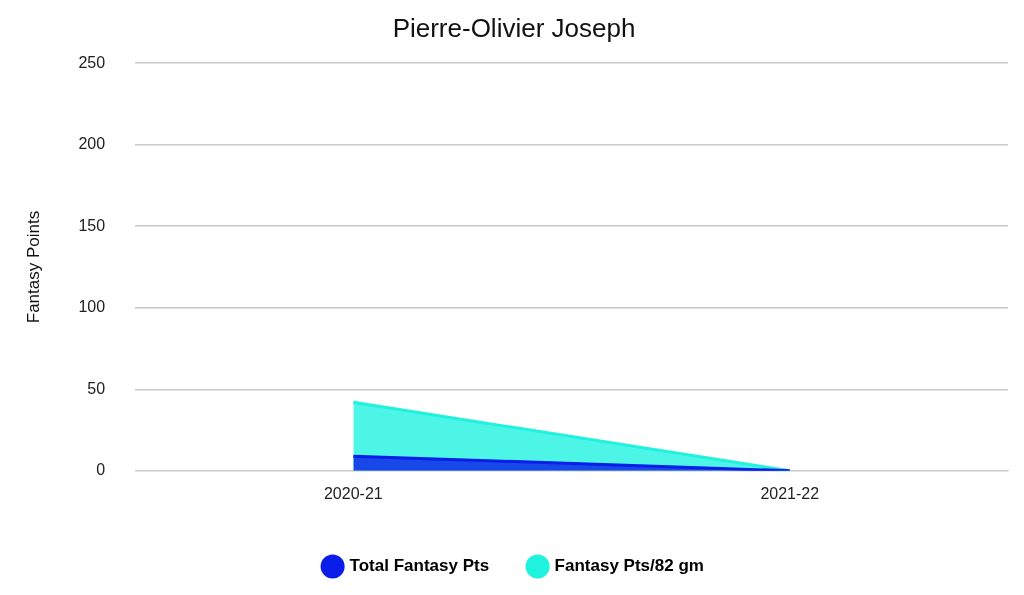 Image resolution: width=1024 pixels, height=595 pixels. I want to click on y-tick-label: 50, so click(96, 388).